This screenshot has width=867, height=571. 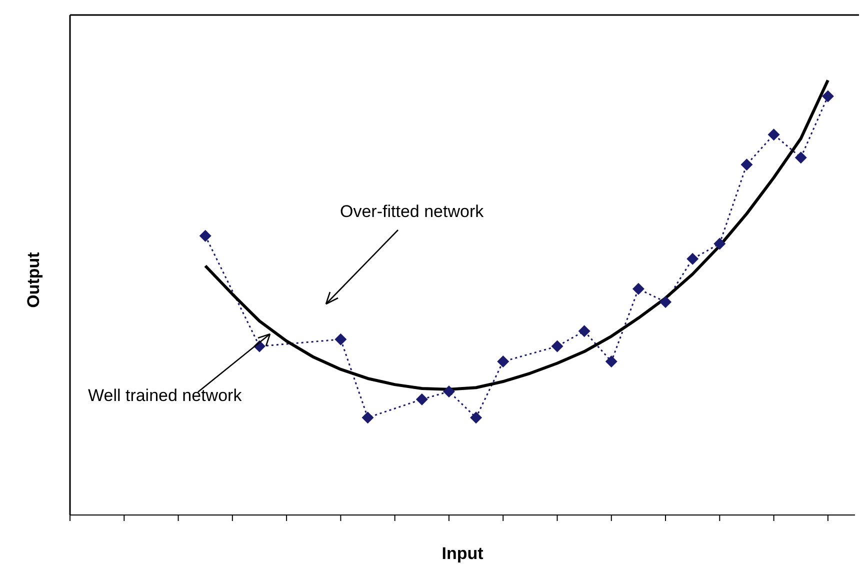 I want to click on annotation: Over-fitted network, so click(x=412, y=212).